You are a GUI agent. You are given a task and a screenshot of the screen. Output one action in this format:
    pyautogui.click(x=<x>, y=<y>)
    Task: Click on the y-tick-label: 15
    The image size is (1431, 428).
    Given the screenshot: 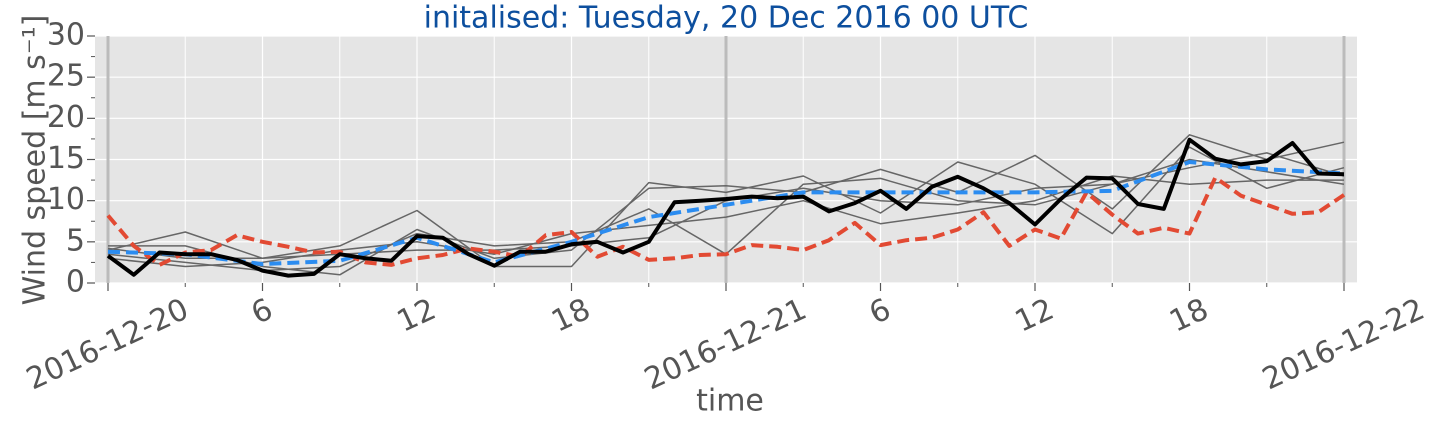 What is the action you would take?
    pyautogui.click(x=66, y=158)
    